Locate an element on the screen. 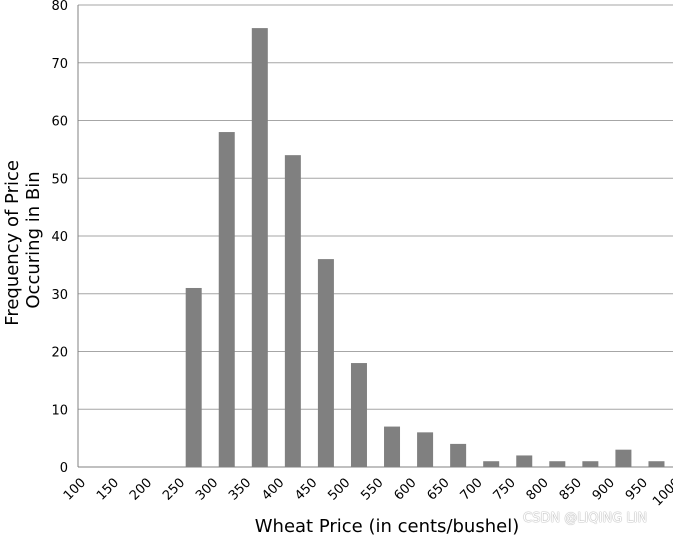  x-tick-label: 250 is located at coordinates (174, 489).